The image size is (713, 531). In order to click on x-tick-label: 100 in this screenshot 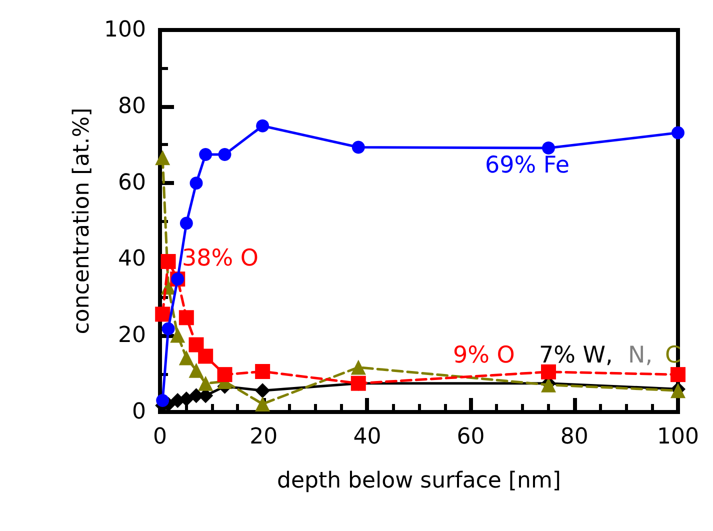, I will do `click(678, 437)`.